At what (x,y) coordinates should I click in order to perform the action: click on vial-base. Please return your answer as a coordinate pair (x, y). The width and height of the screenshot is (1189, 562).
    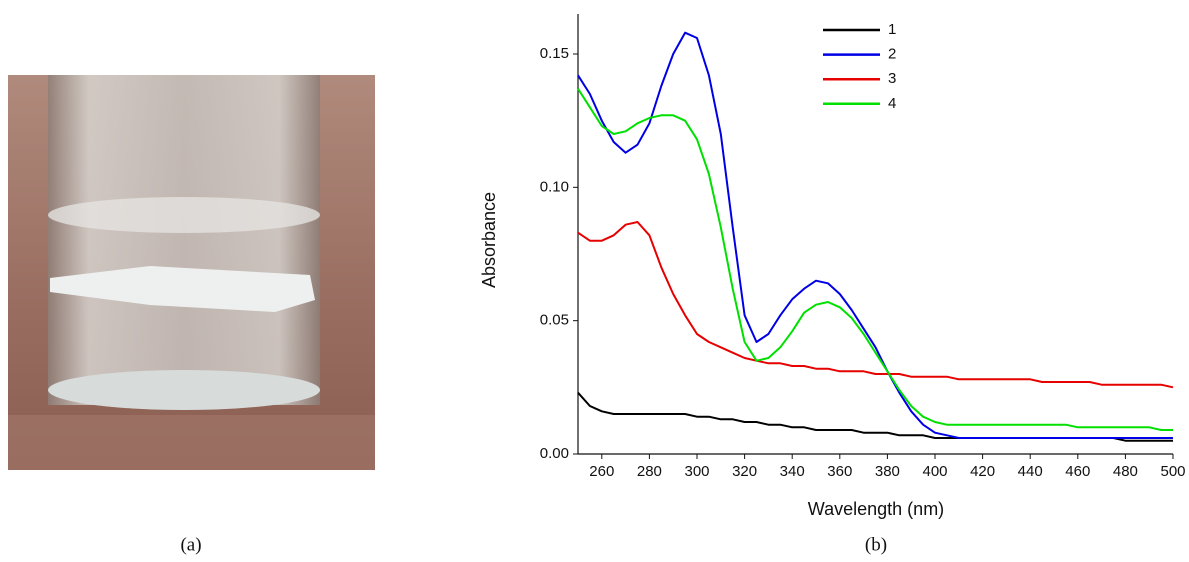
    Looking at the image, I should click on (184, 390).